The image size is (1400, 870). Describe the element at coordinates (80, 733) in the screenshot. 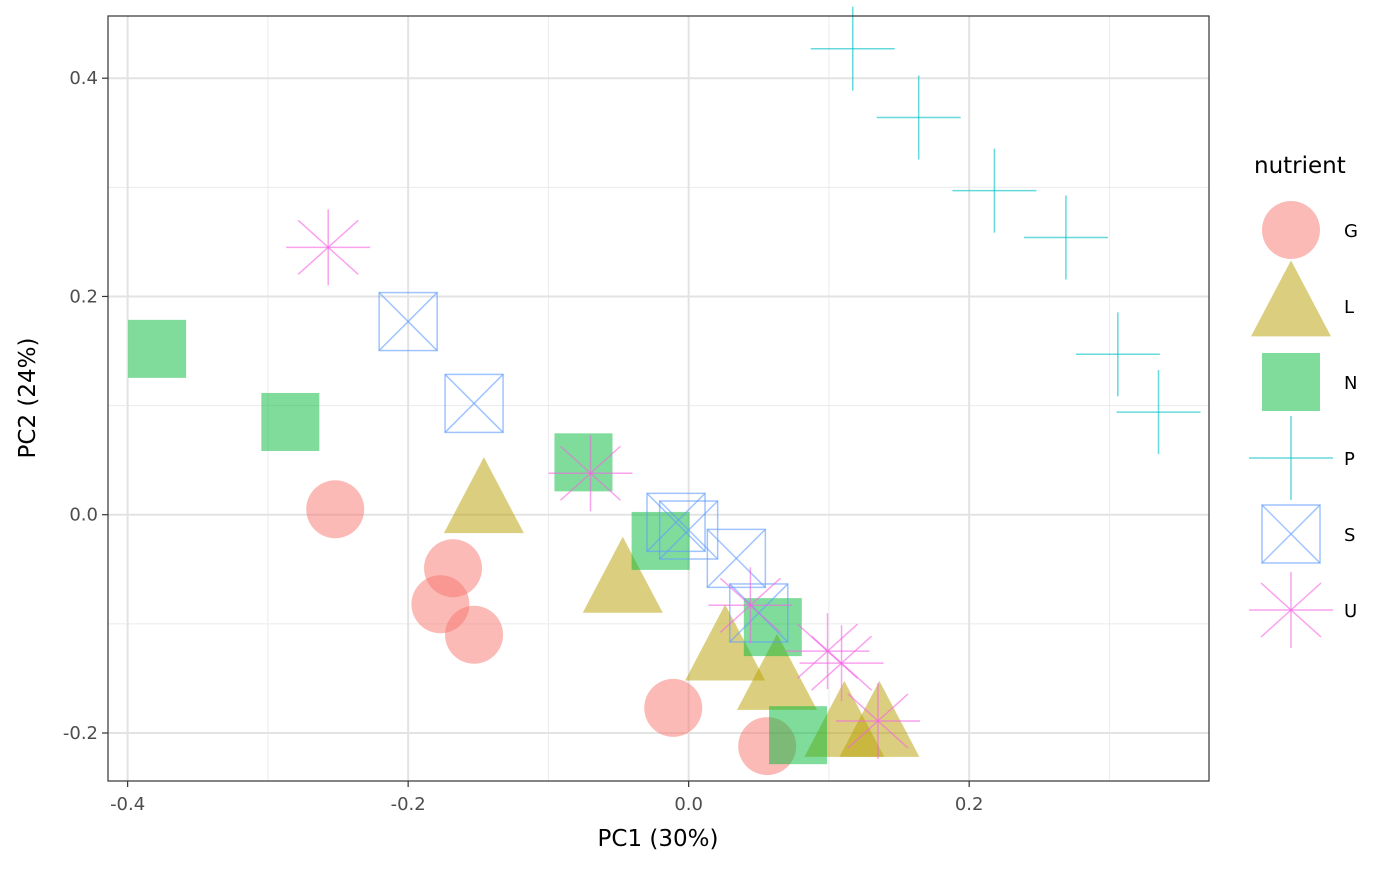

I see `y-tick-label: -0.2` at that location.